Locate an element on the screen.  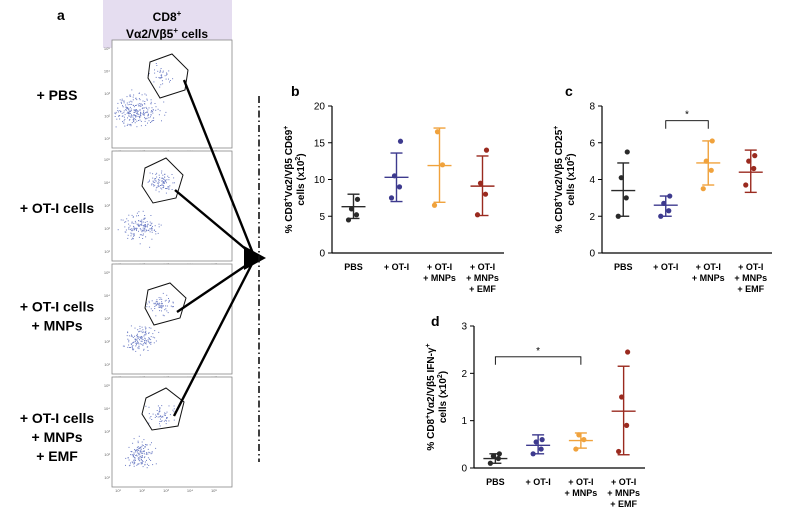
flow-y-tick: 10² is located at coordinates (107, 341).